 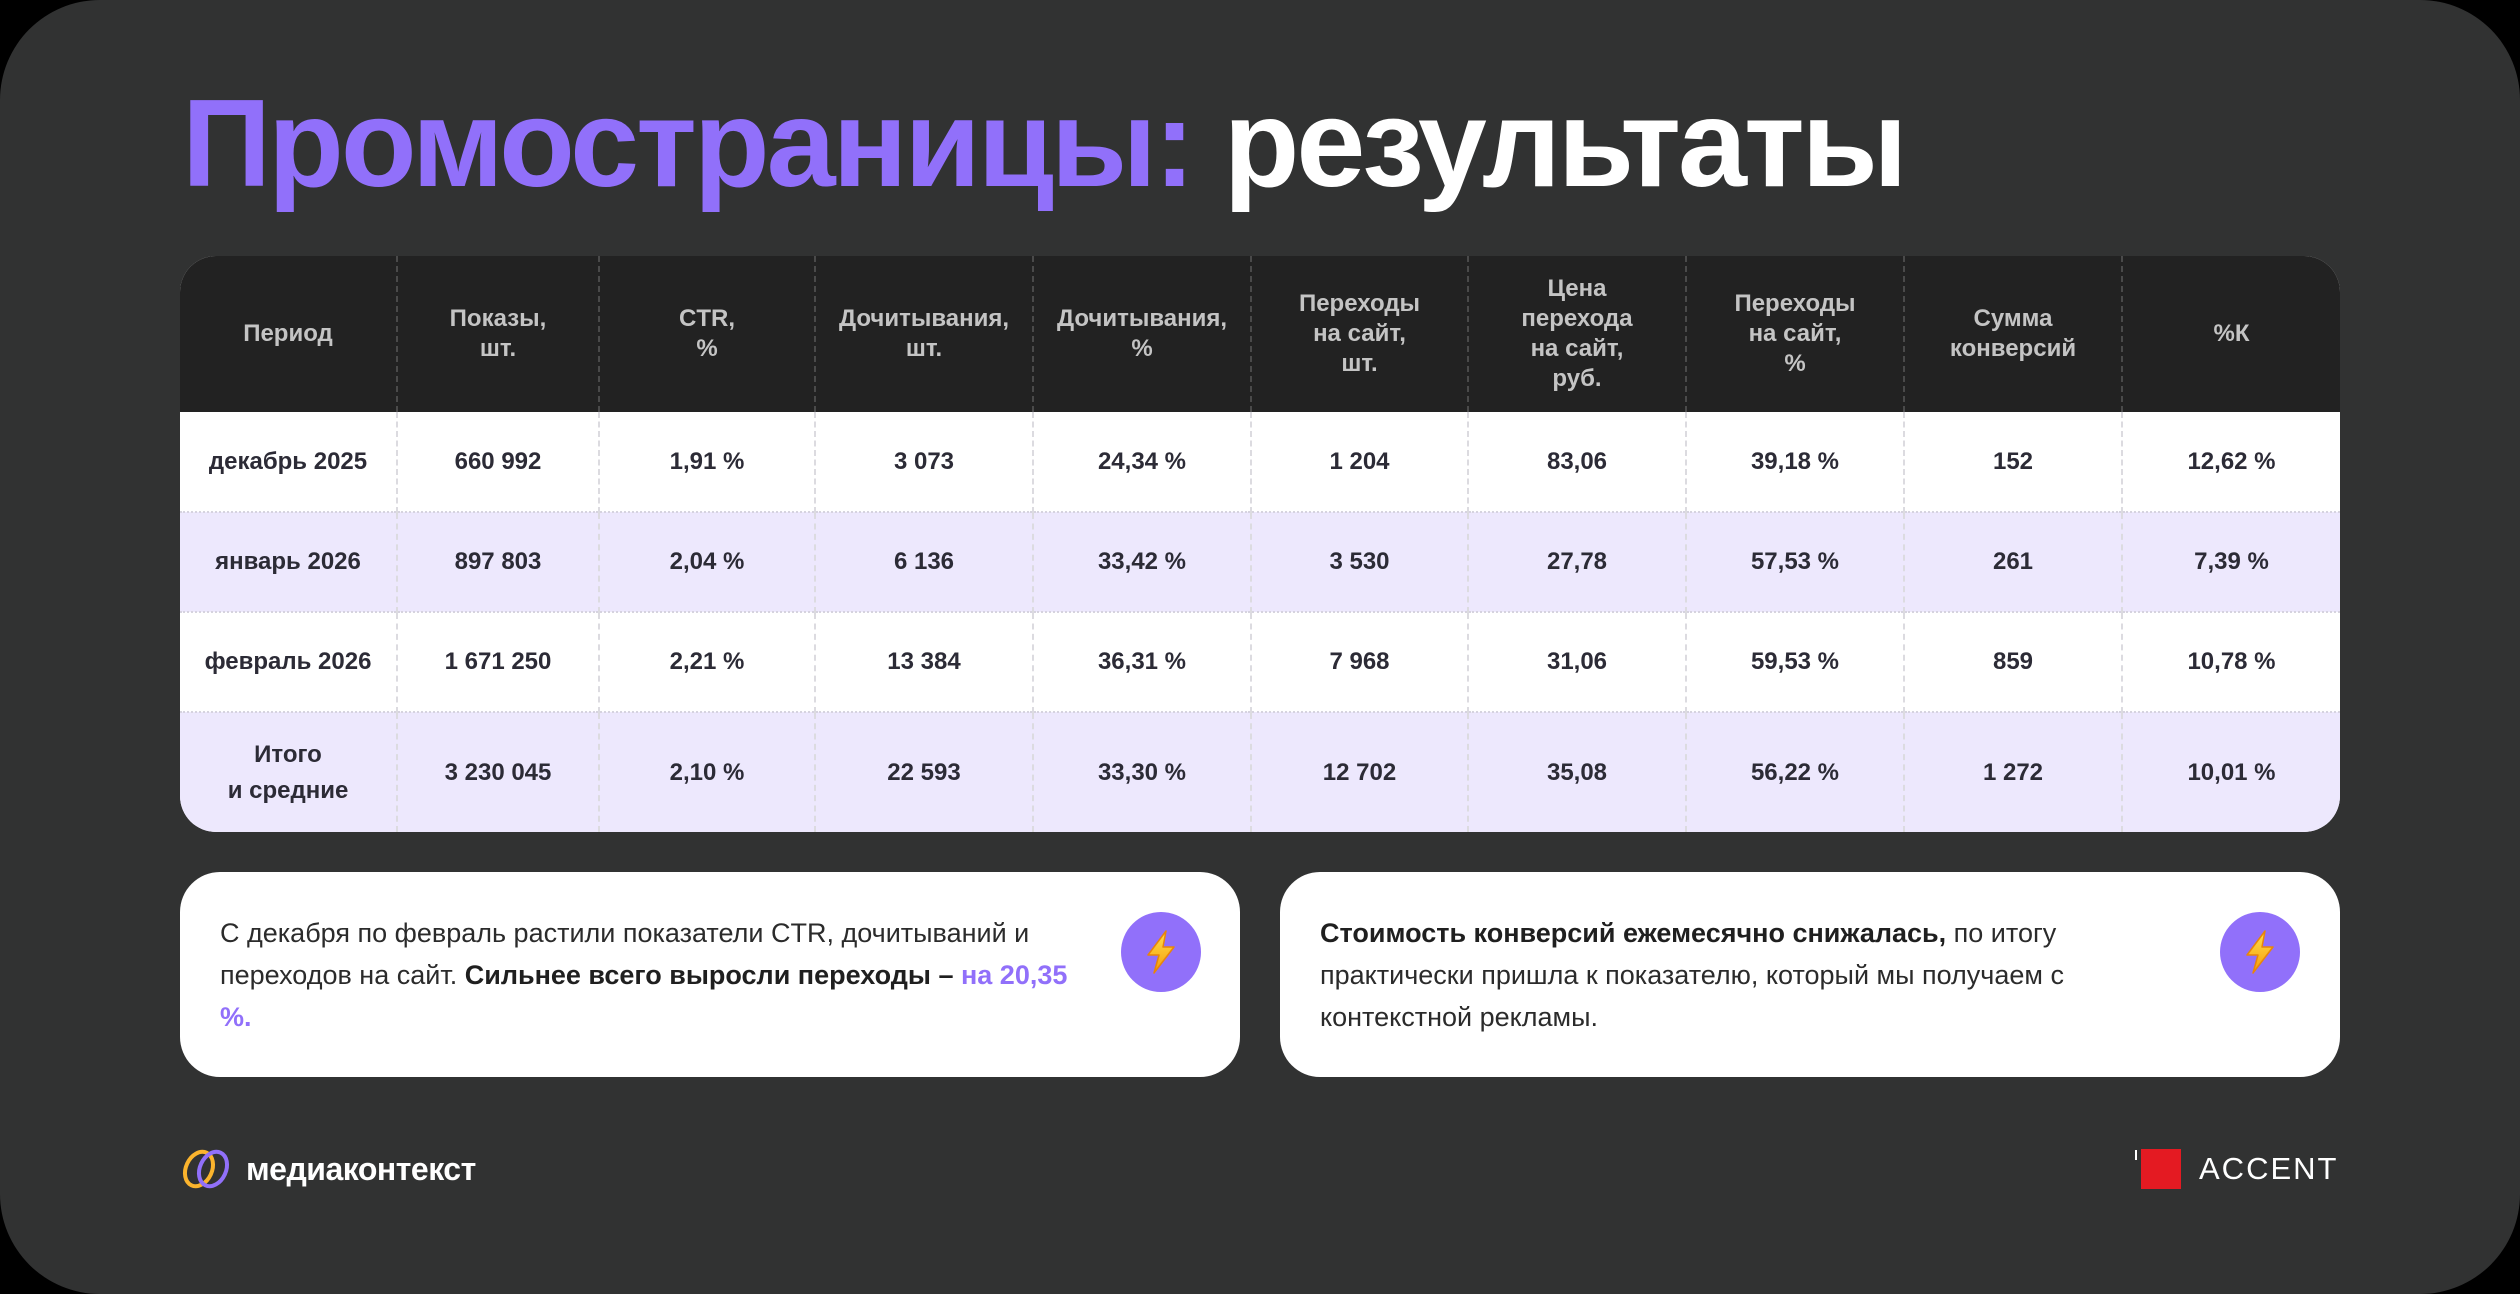 I want to click on cell-period: Итого и средние, so click(x=288, y=771).